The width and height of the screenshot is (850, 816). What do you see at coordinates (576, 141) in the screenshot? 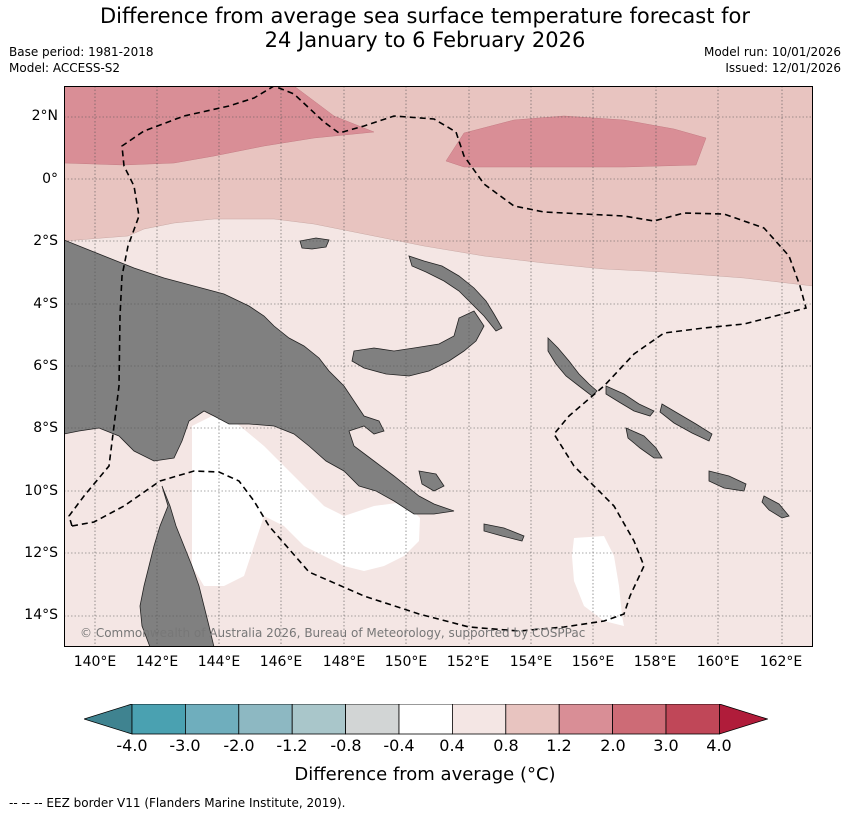
I see `anomaly-blob-northeast` at bounding box center [576, 141].